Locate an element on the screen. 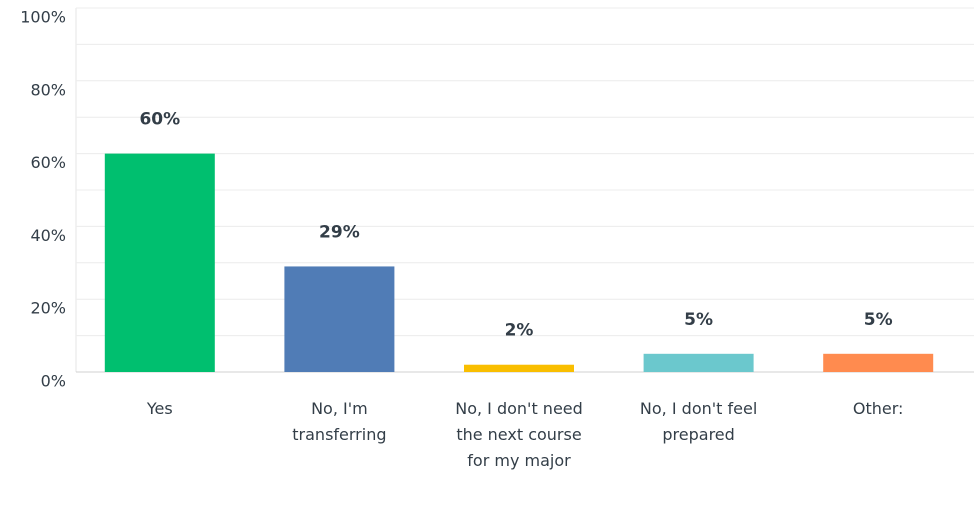 Image resolution: width=974 pixels, height=508 pixels. x-tick-label: Yes is located at coordinates (159, 408).